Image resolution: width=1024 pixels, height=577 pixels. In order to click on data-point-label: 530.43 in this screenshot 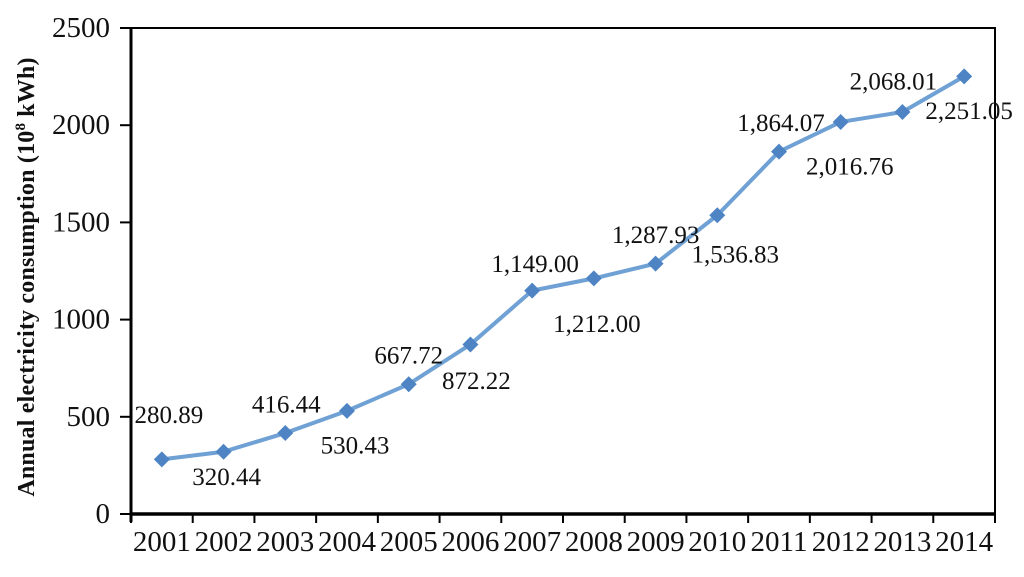, I will do `click(355, 445)`.